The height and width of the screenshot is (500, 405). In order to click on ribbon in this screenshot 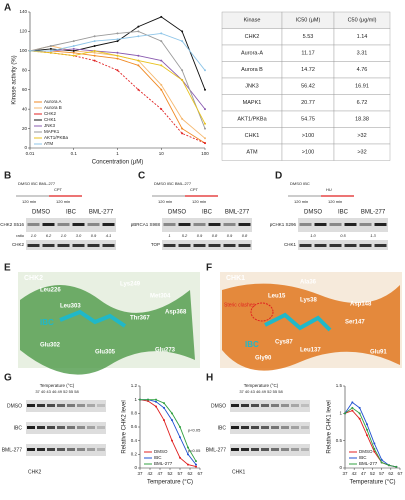, I will do `click(311, 327)`.